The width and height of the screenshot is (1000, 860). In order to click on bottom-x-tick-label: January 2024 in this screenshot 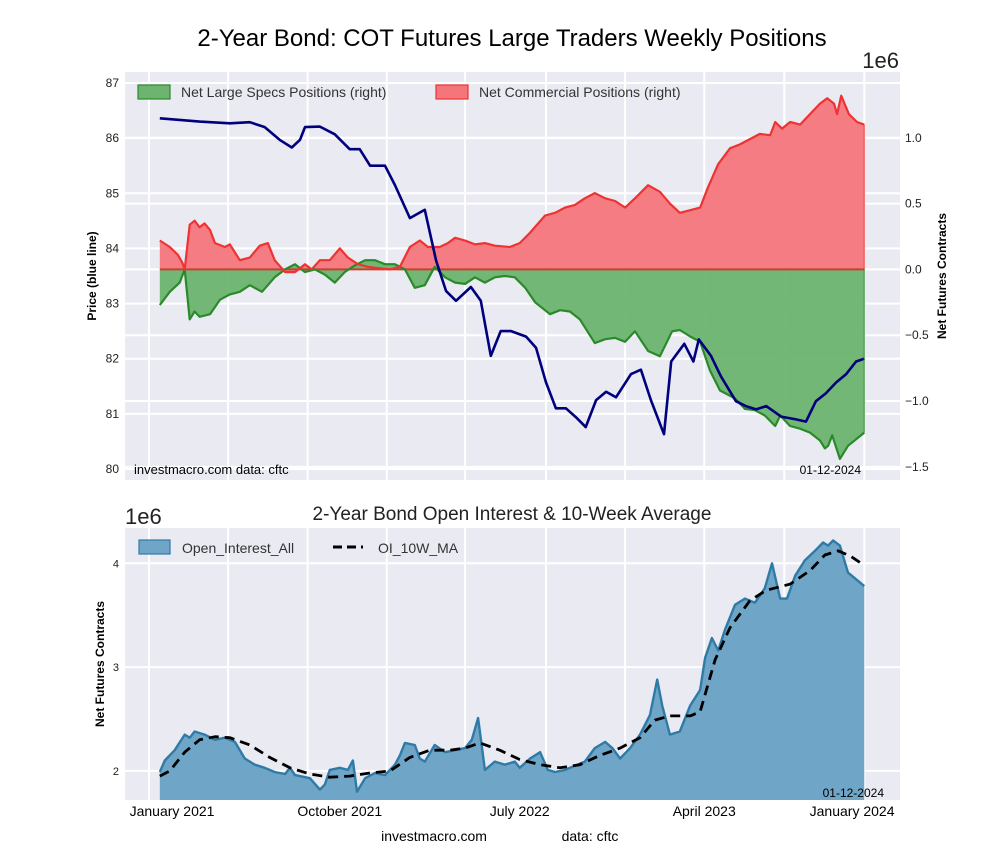, I will do `click(852, 811)`.